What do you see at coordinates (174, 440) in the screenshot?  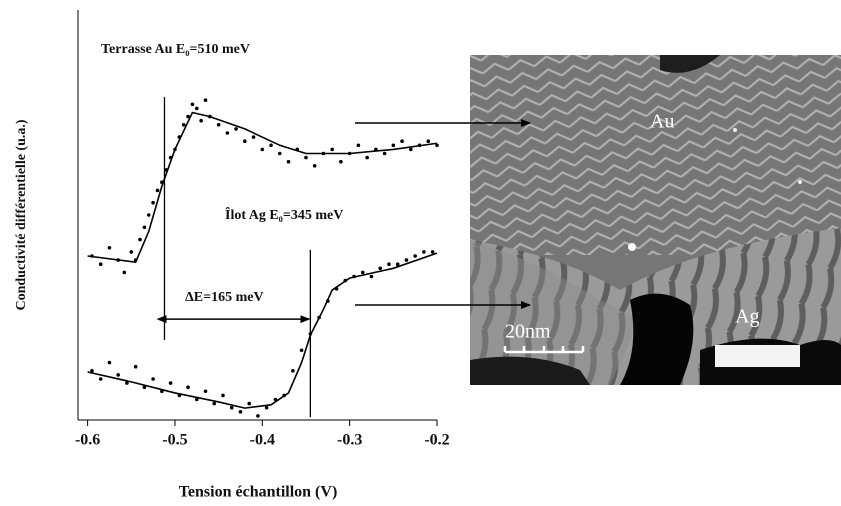 I see `x-tick-label: -0.5` at bounding box center [174, 440].